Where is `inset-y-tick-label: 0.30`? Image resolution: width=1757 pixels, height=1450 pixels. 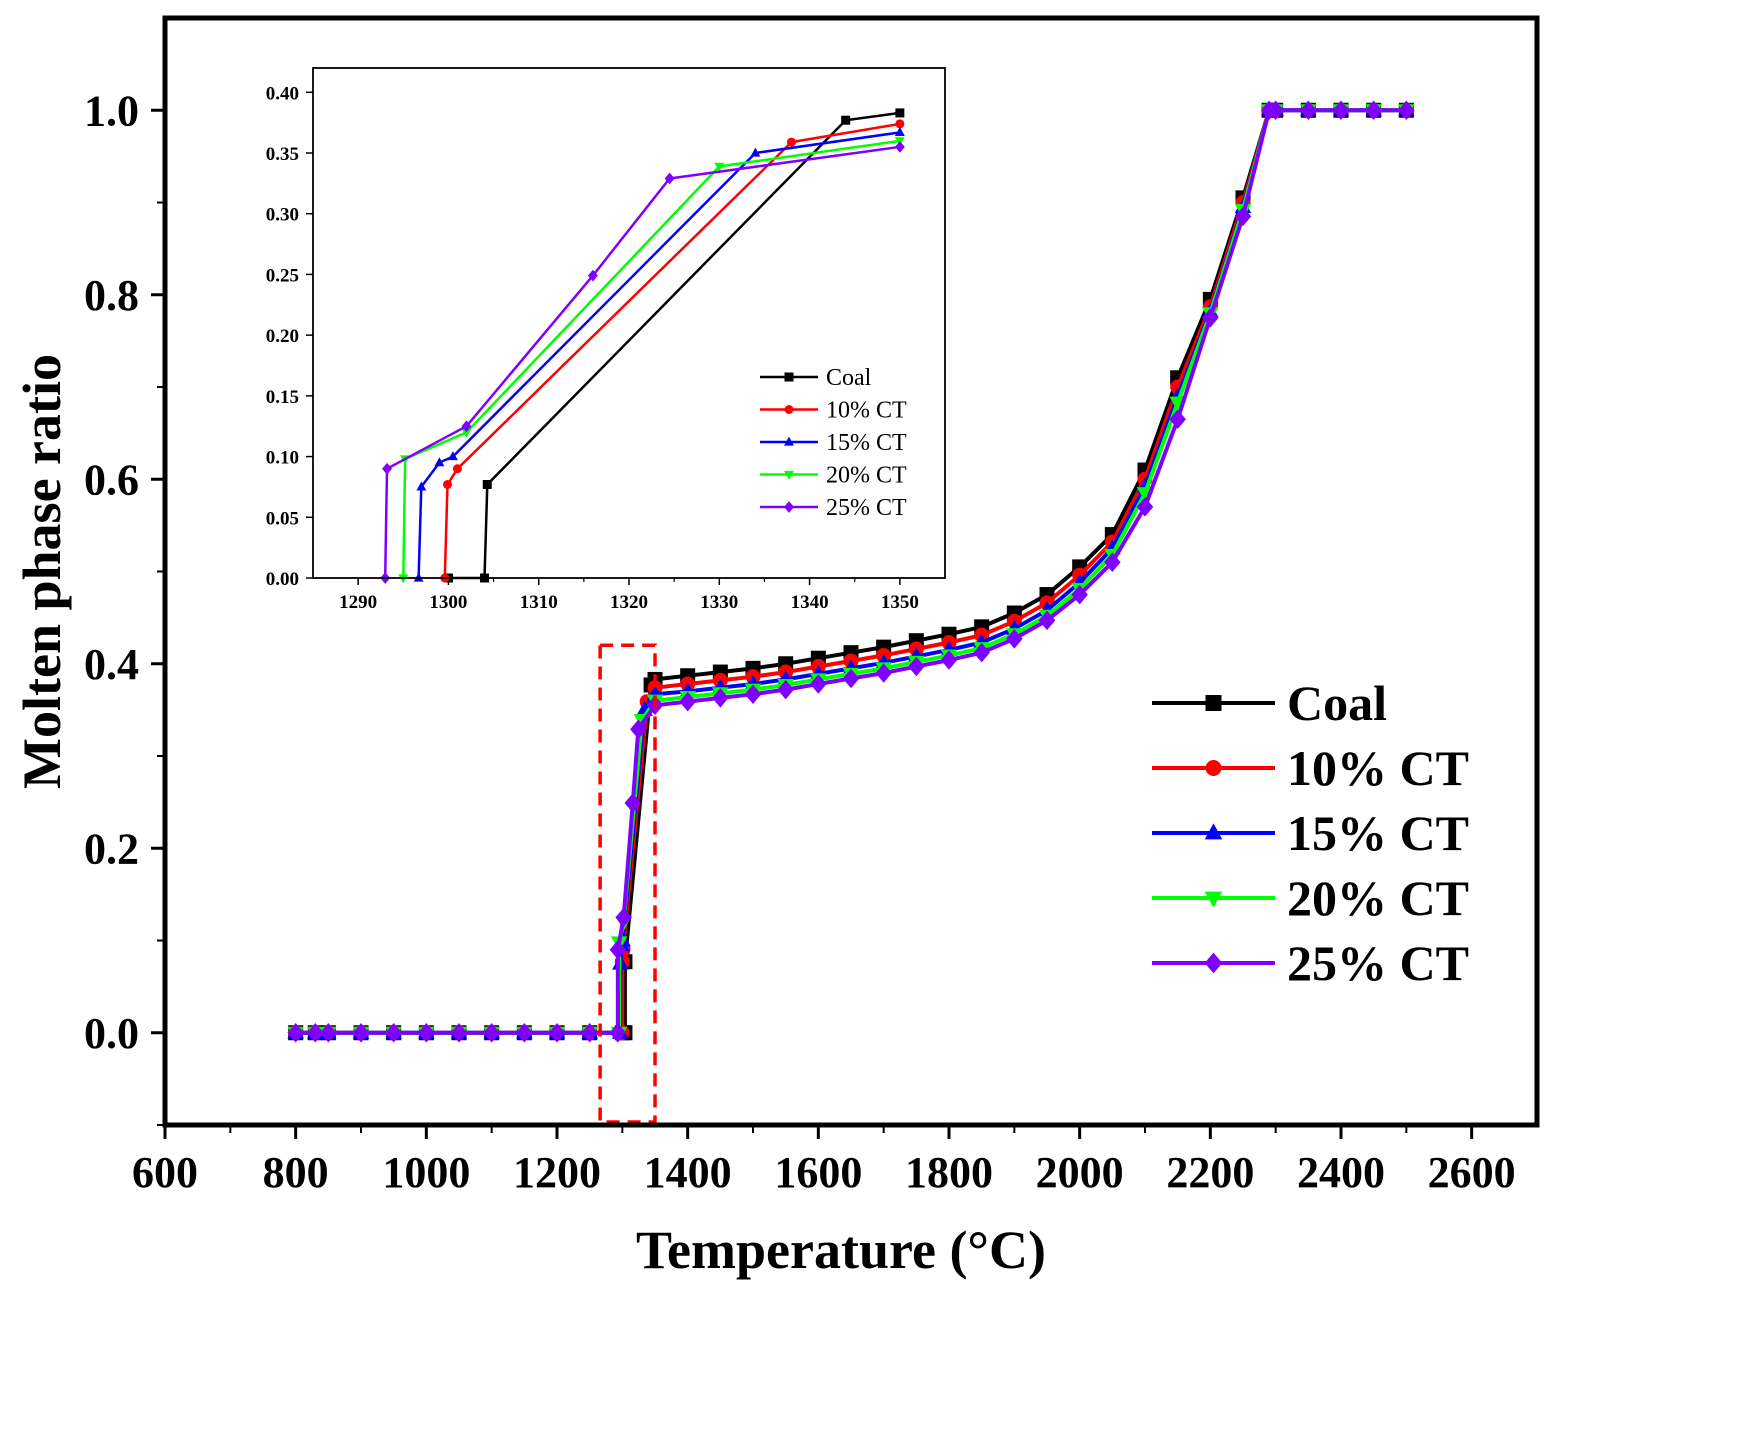
inset-y-tick-label: 0.30 is located at coordinates (282, 215).